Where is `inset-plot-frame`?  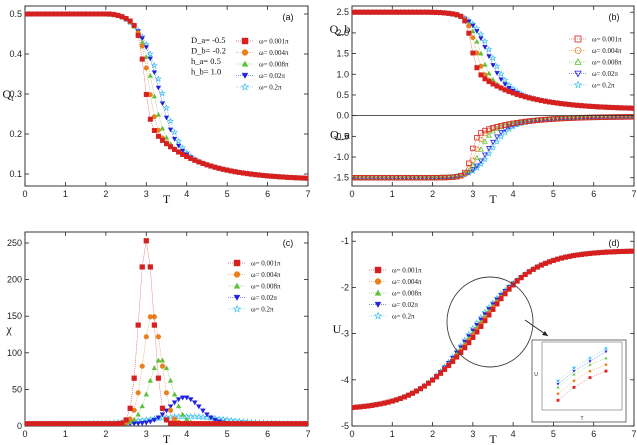
inset-plot-frame is located at coordinates (582, 376).